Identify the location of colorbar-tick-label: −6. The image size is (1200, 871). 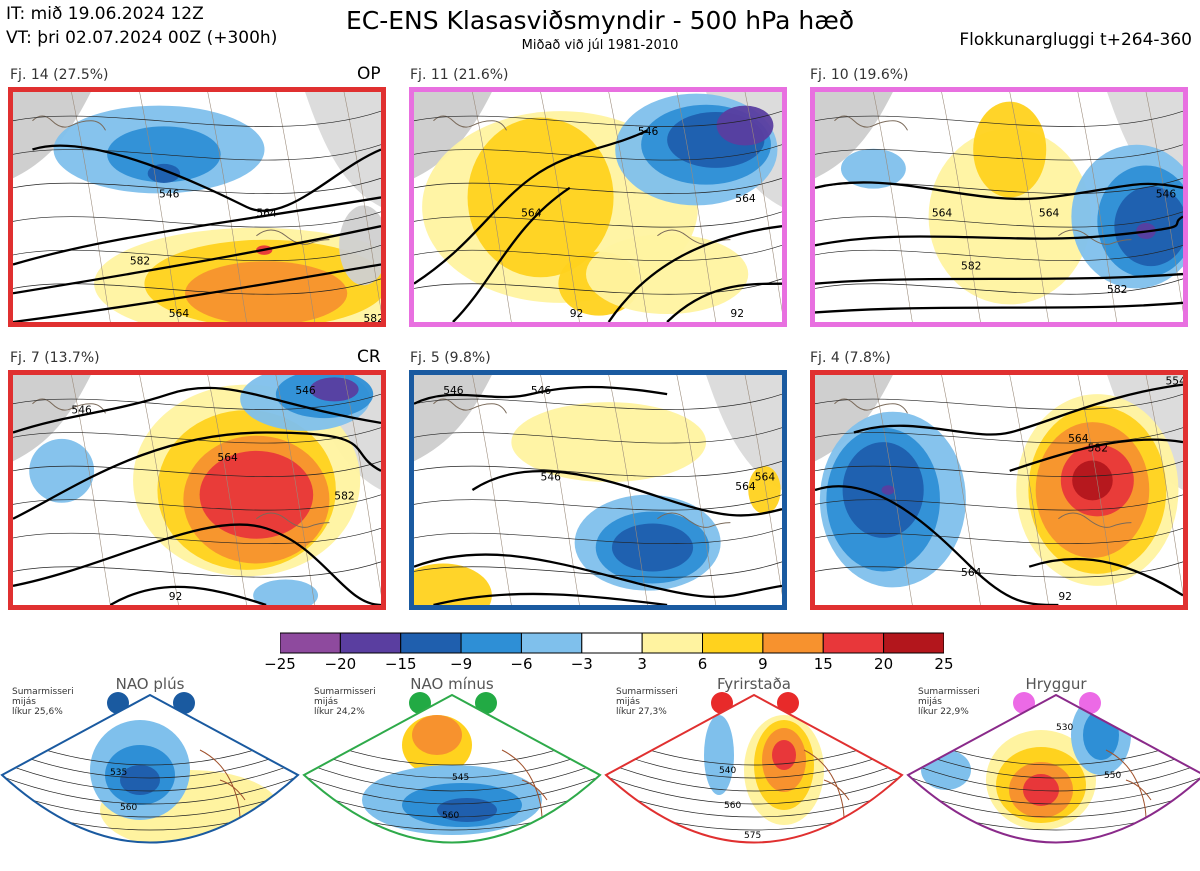
(521, 664).